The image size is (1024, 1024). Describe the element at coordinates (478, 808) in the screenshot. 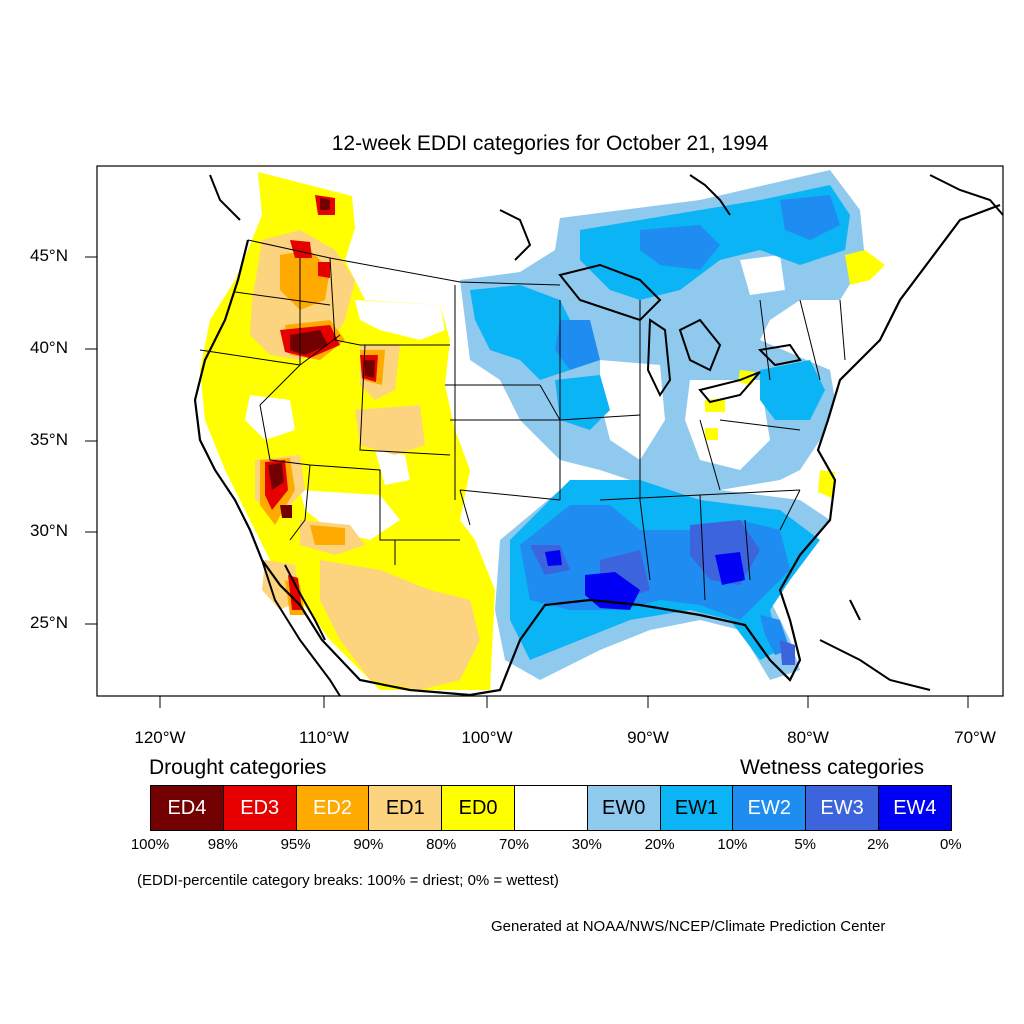

I see `legend-swatch-ed0: ED0` at that location.